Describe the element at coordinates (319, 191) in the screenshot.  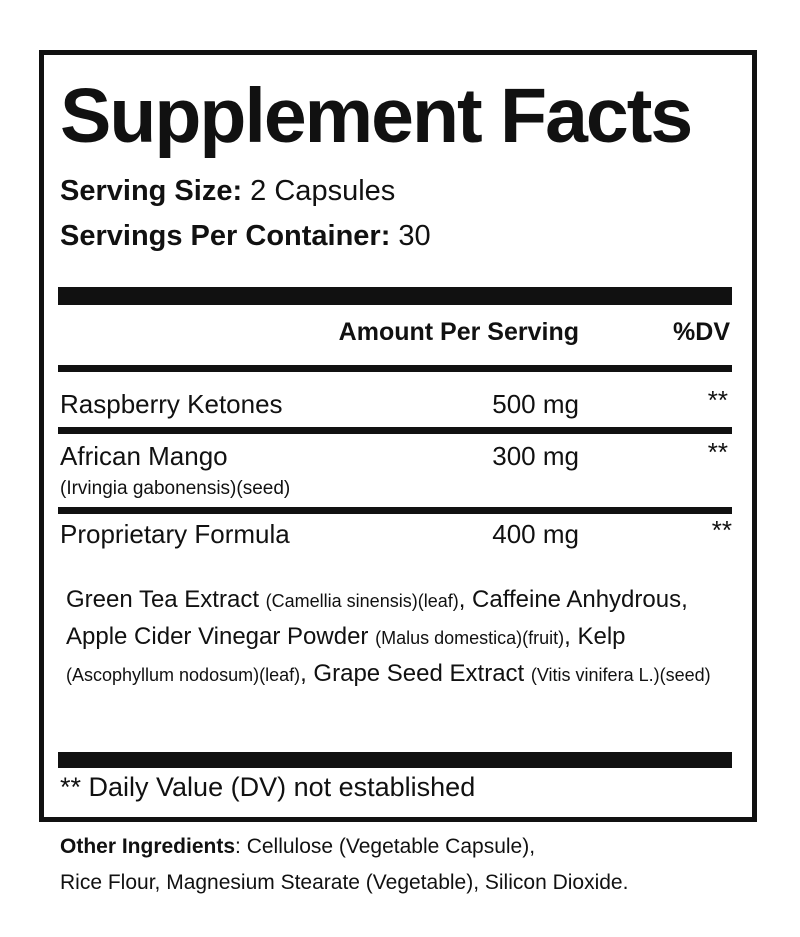
I see `serving-size-value: 2 Capsules` at that location.